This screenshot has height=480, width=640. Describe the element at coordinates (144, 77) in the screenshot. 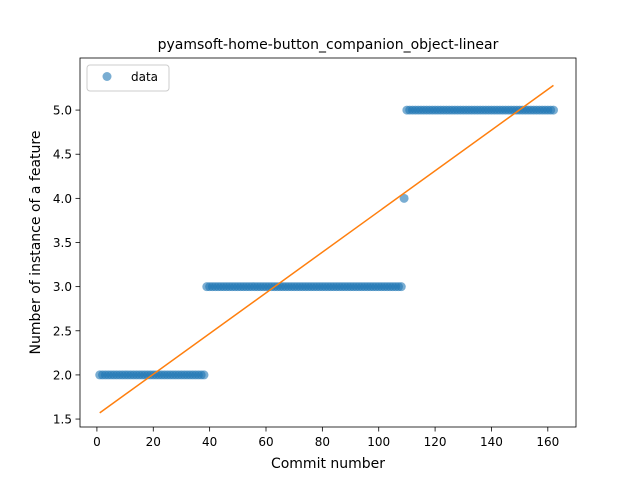

I see `legend-label-data: data` at that location.